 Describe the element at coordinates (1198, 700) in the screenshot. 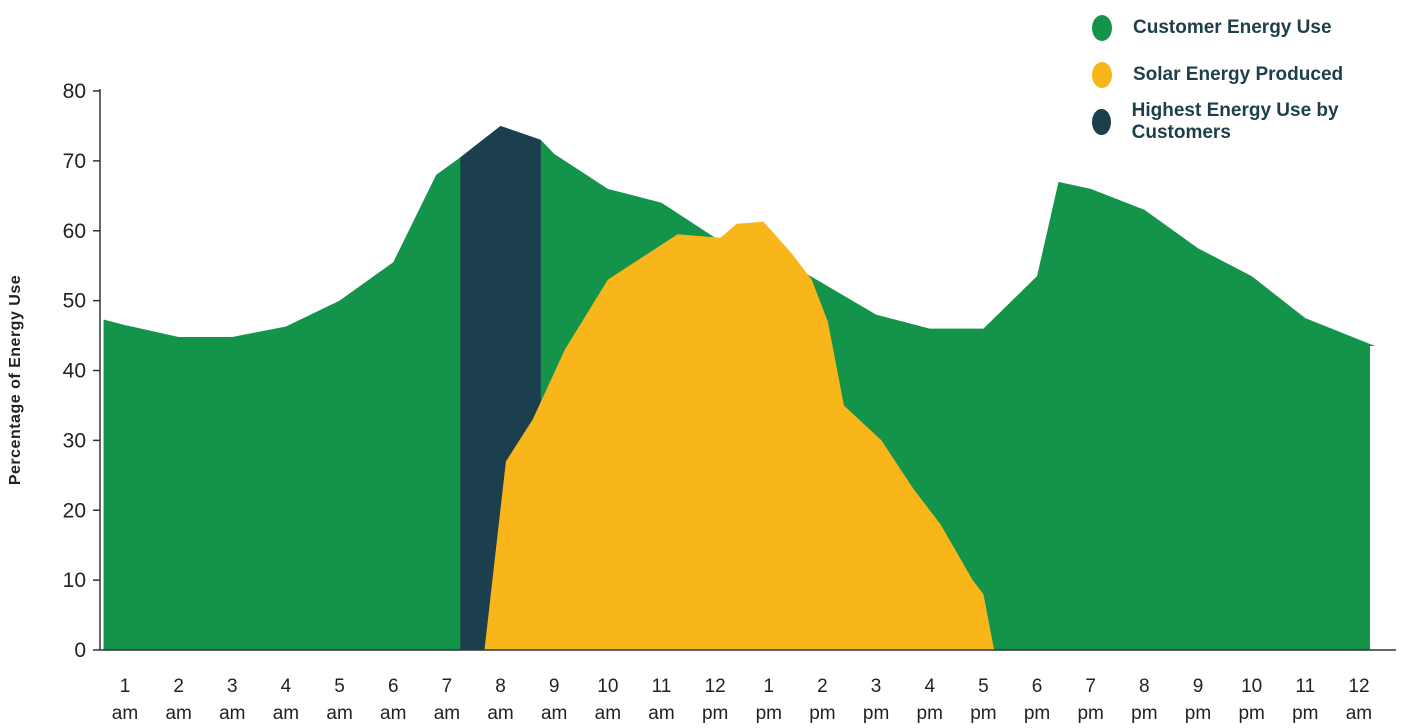

I see `x-tick-label: 9 pm` at that location.